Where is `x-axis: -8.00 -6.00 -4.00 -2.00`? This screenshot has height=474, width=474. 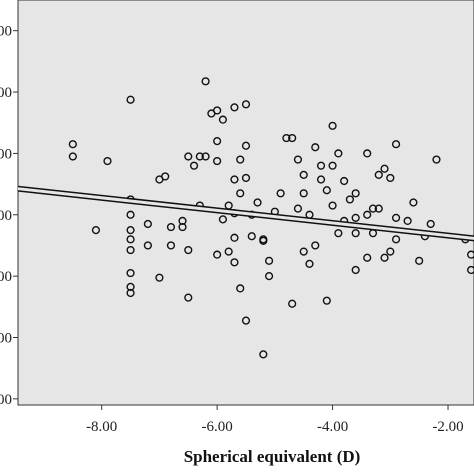
x-axis: -8.00 -6.00 -4.00 -2.00 is located at coordinates (246, 419).